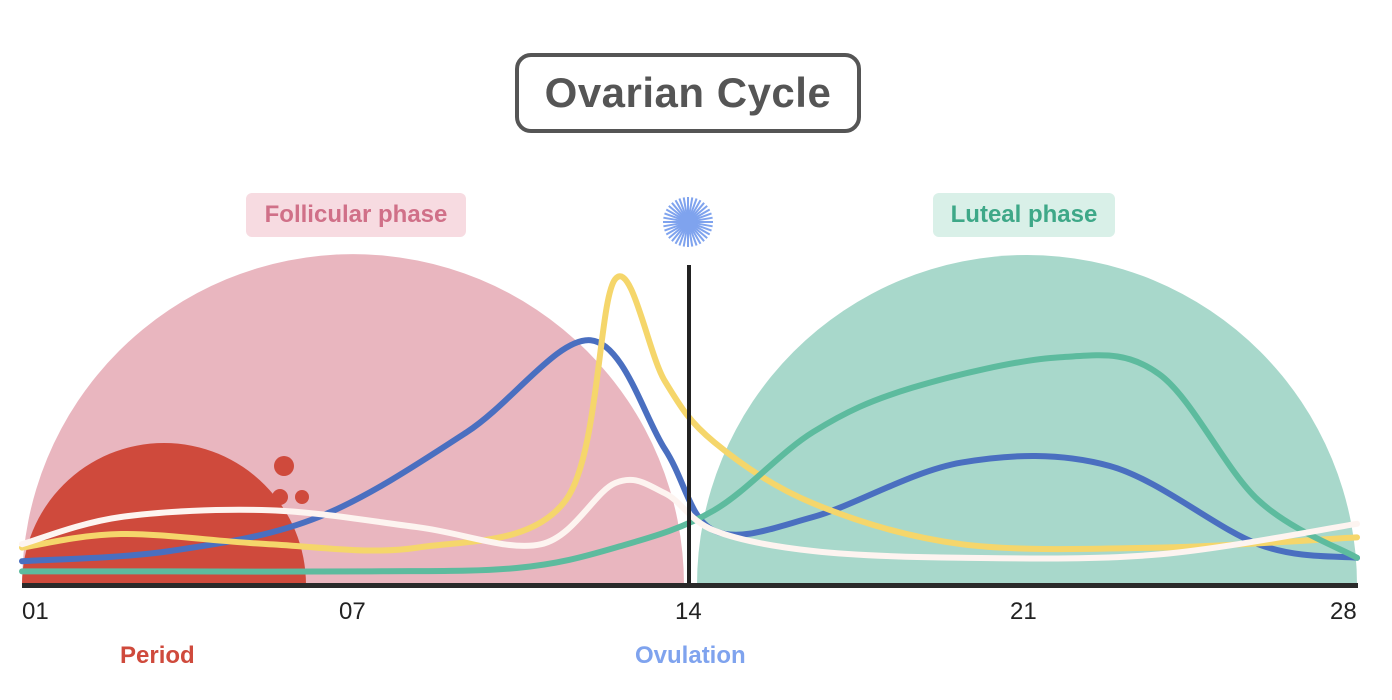  I want to click on luteal-phase-label: Luteal phase, so click(1024, 215).